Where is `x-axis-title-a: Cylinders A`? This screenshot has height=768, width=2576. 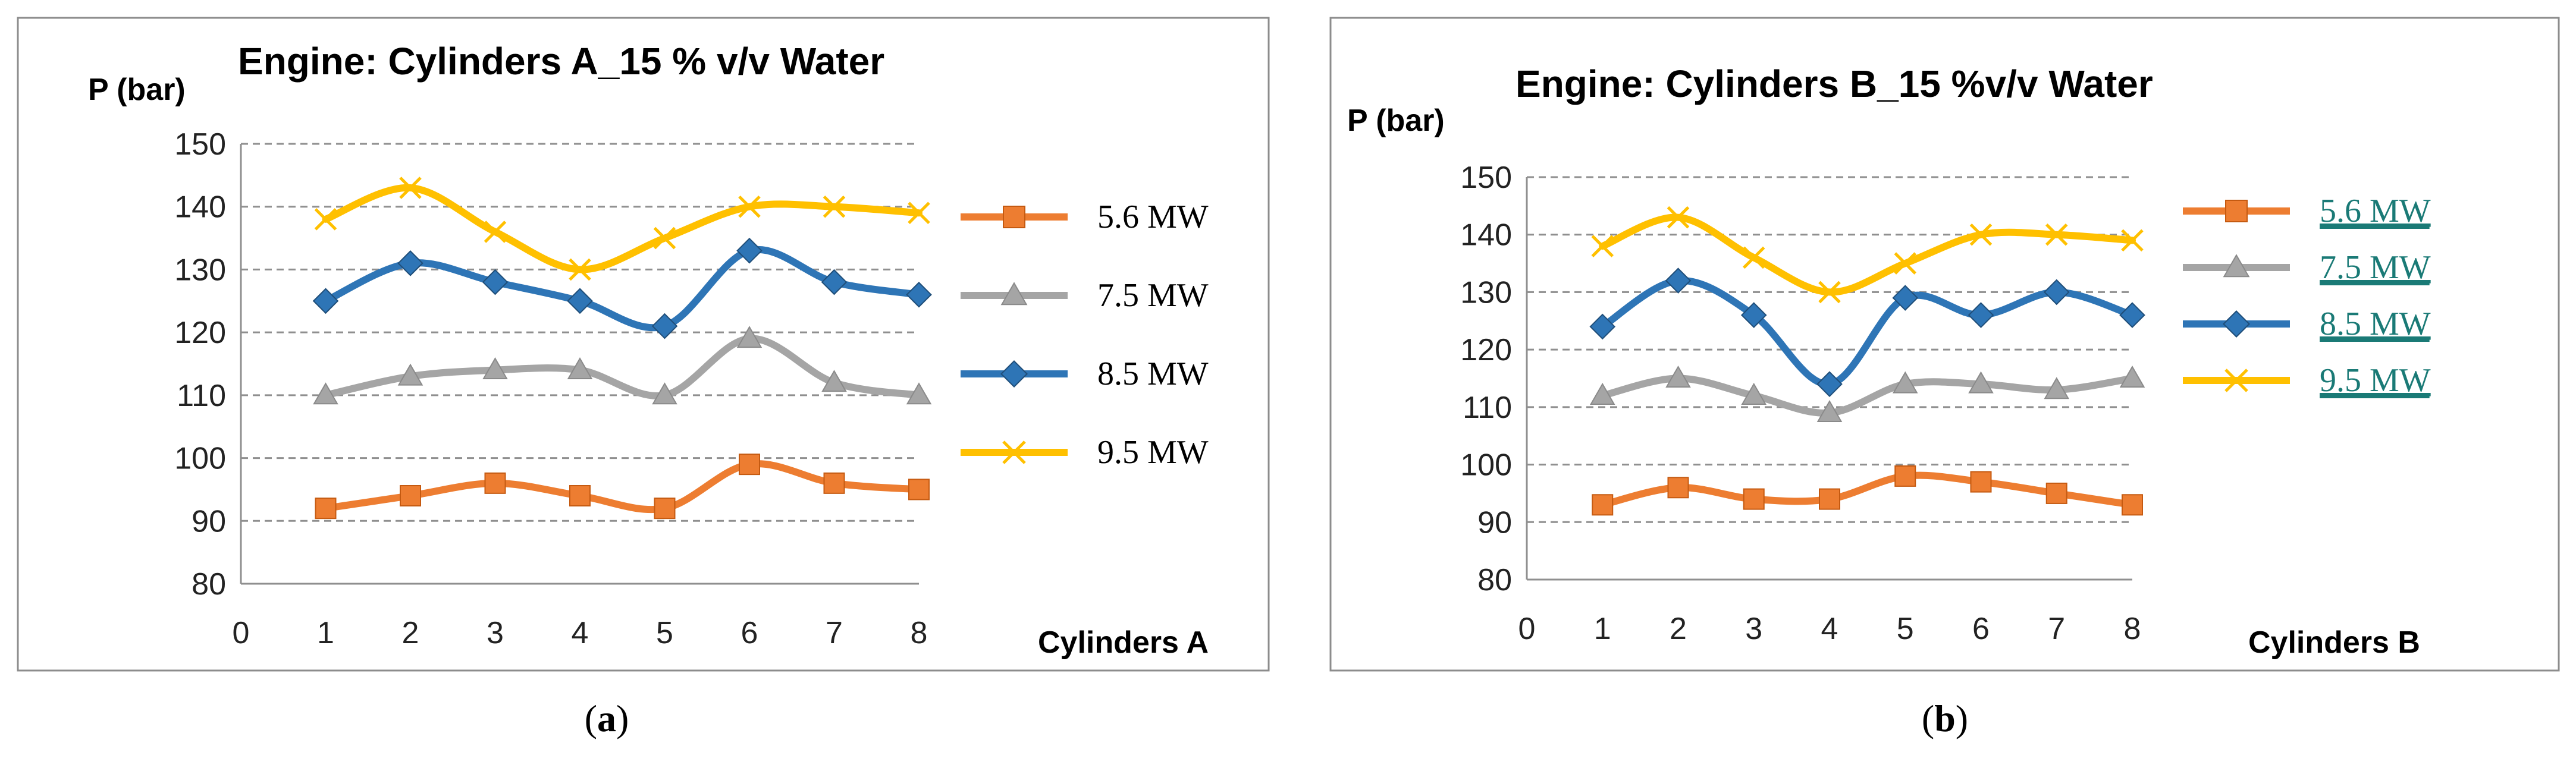
x-axis-title-a: Cylinders A is located at coordinates (1123, 643).